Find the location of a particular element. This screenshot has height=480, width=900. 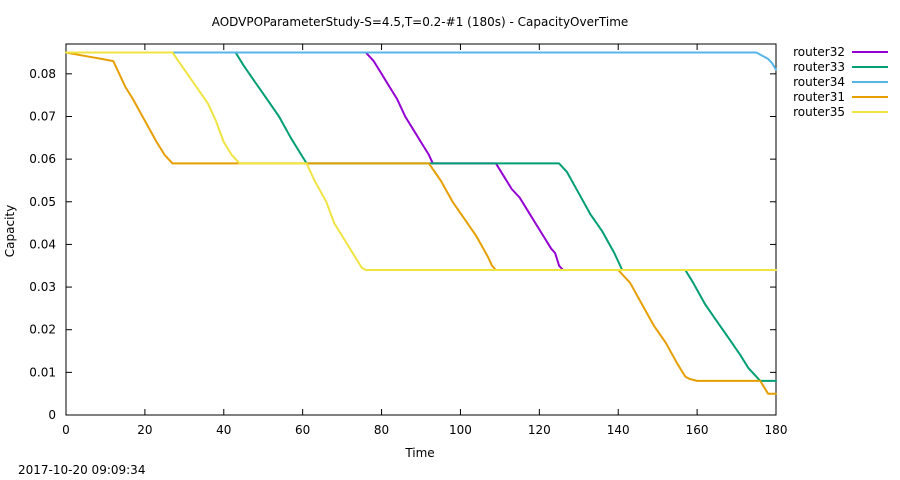

timestamp: 2017-10-20 09:09:34 is located at coordinates (81, 470).